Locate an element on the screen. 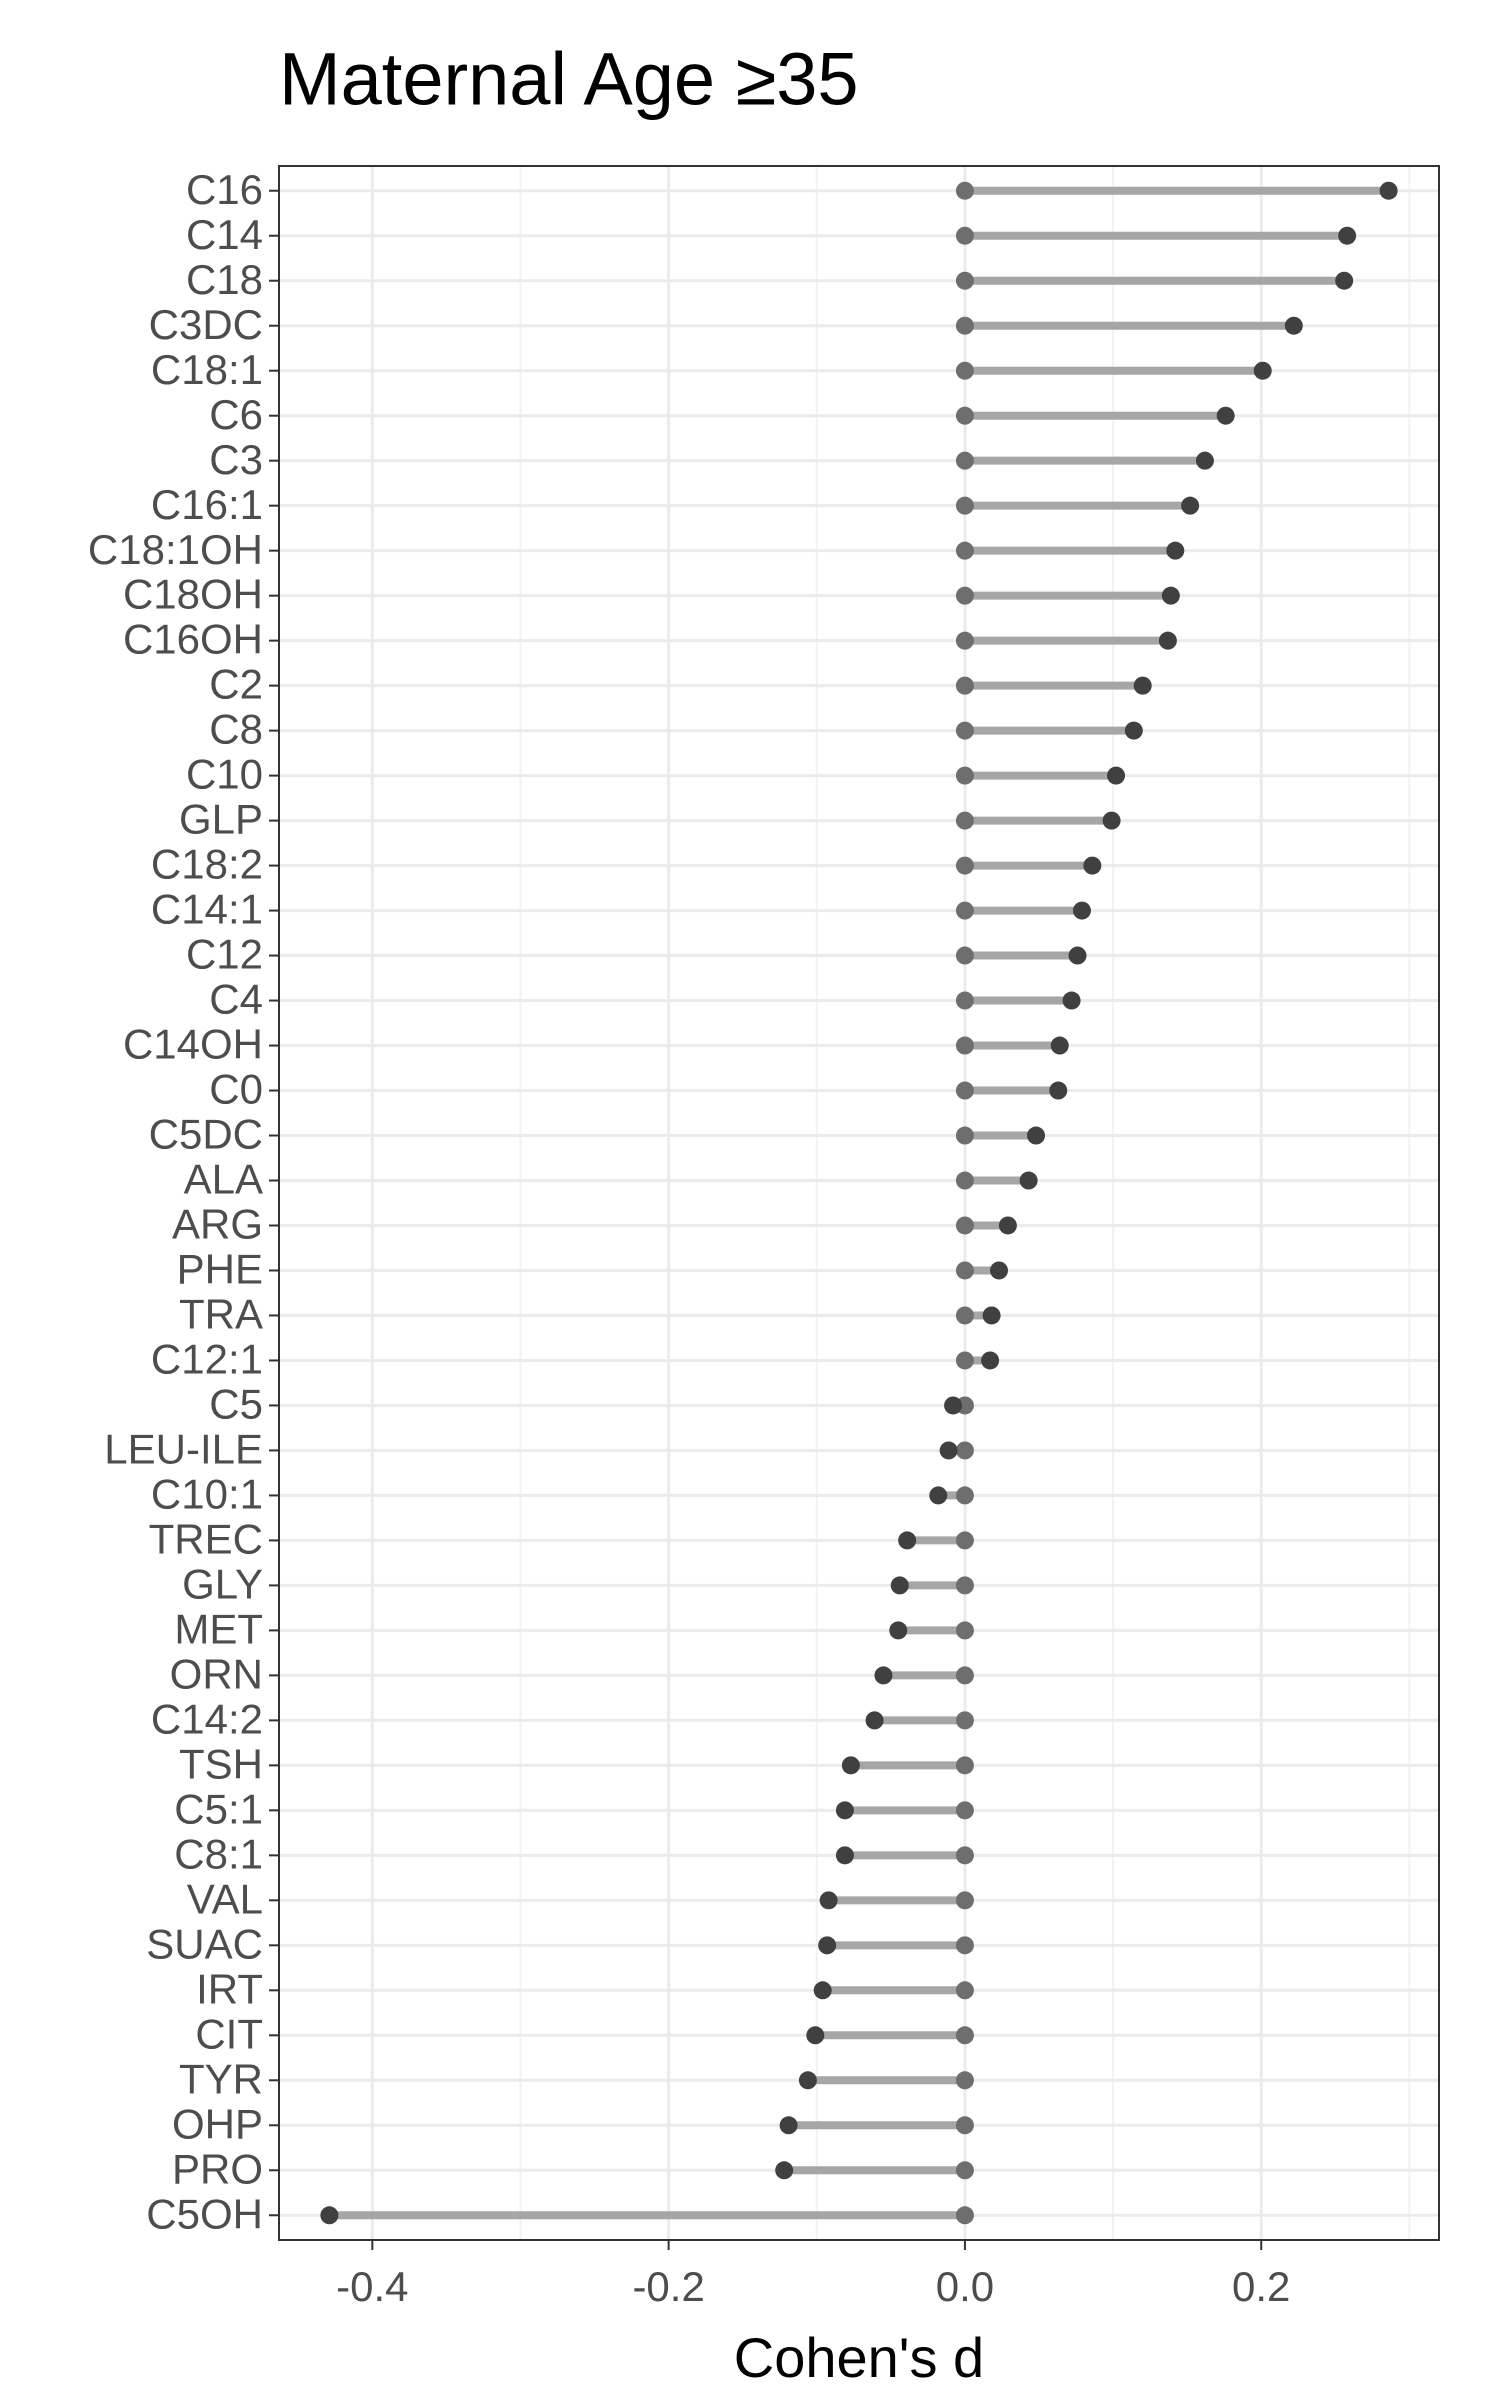 This screenshot has width=1510, height=2405. y-tick-label: C8:1 is located at coordinates (218, 1853).